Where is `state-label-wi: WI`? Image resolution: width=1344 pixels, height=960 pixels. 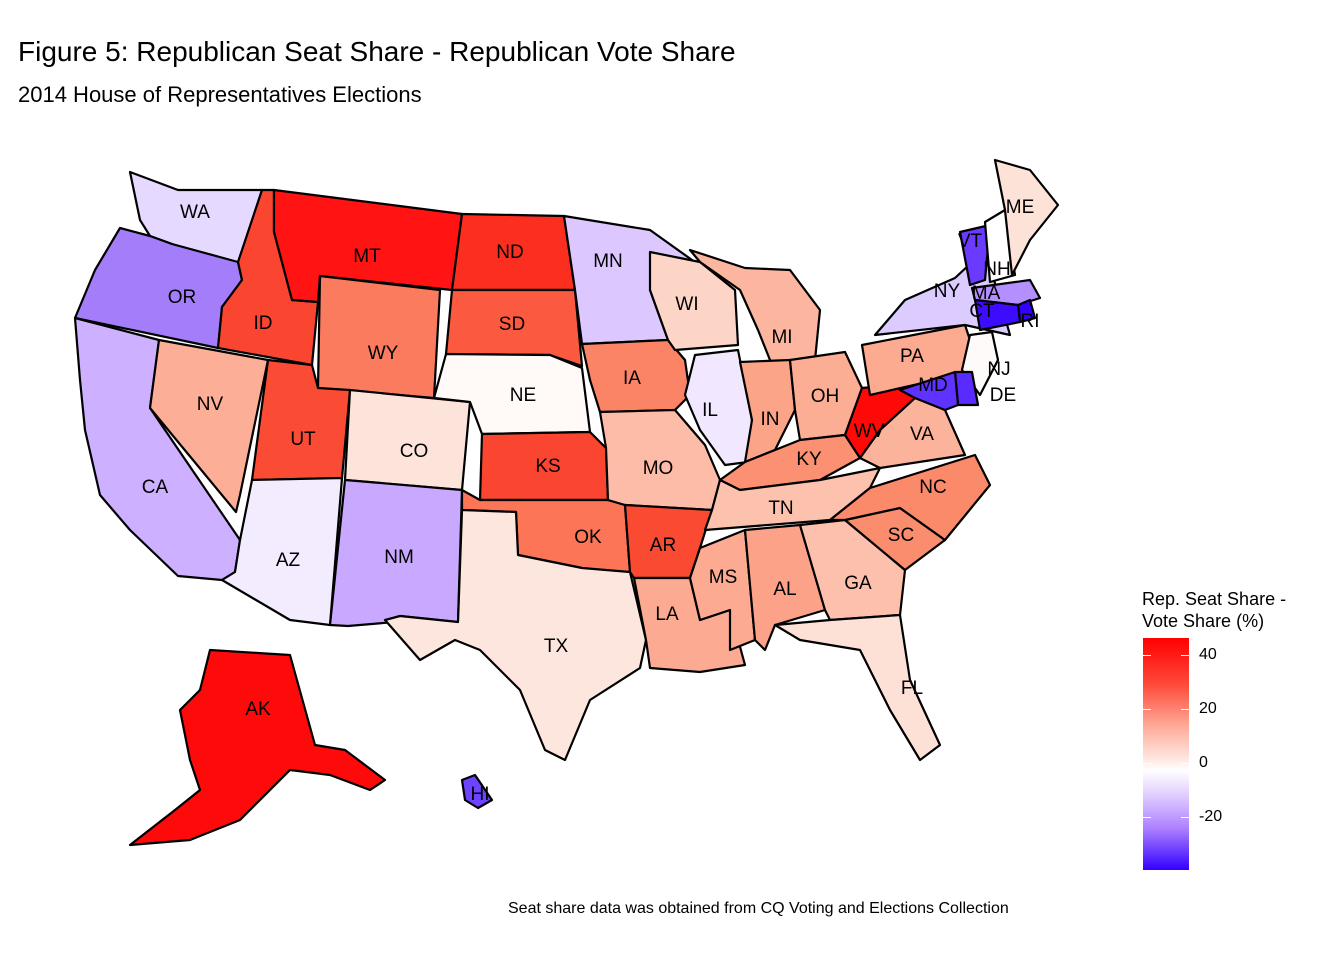 state-label-wi: WI is located at coordinates (686, 304).